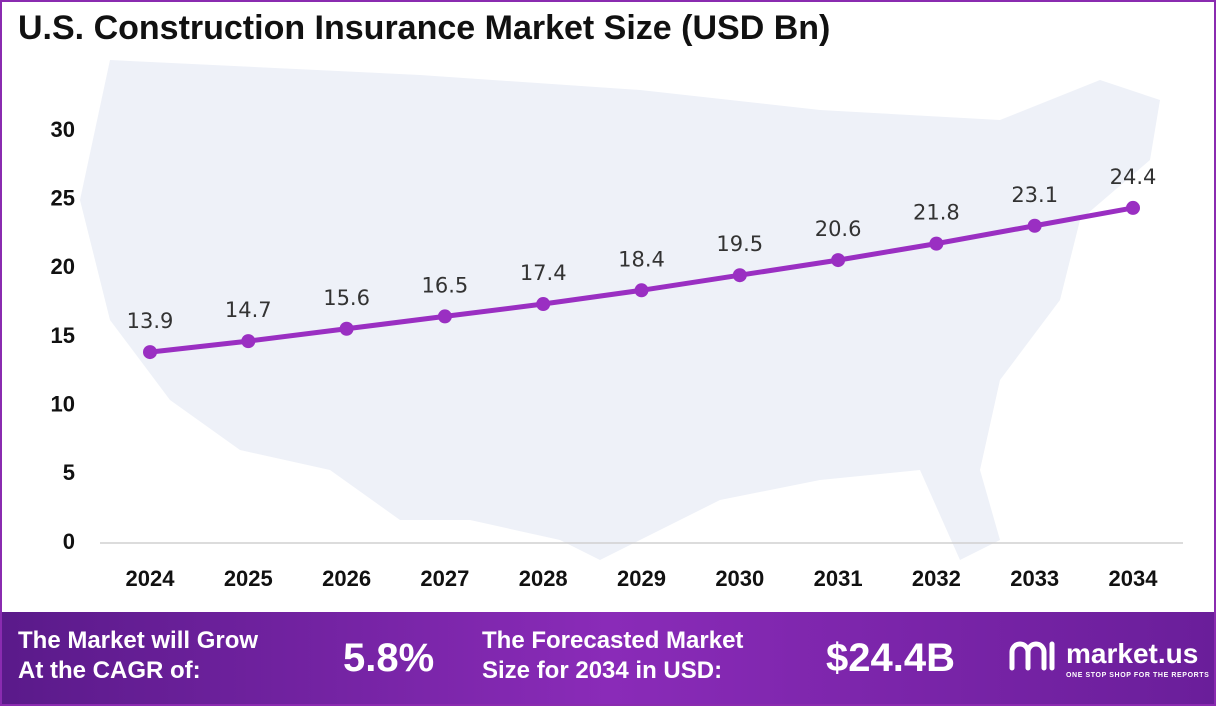 The image size is (1216, 706). I want to click on y-tick-label: 5, so click(69, 472).